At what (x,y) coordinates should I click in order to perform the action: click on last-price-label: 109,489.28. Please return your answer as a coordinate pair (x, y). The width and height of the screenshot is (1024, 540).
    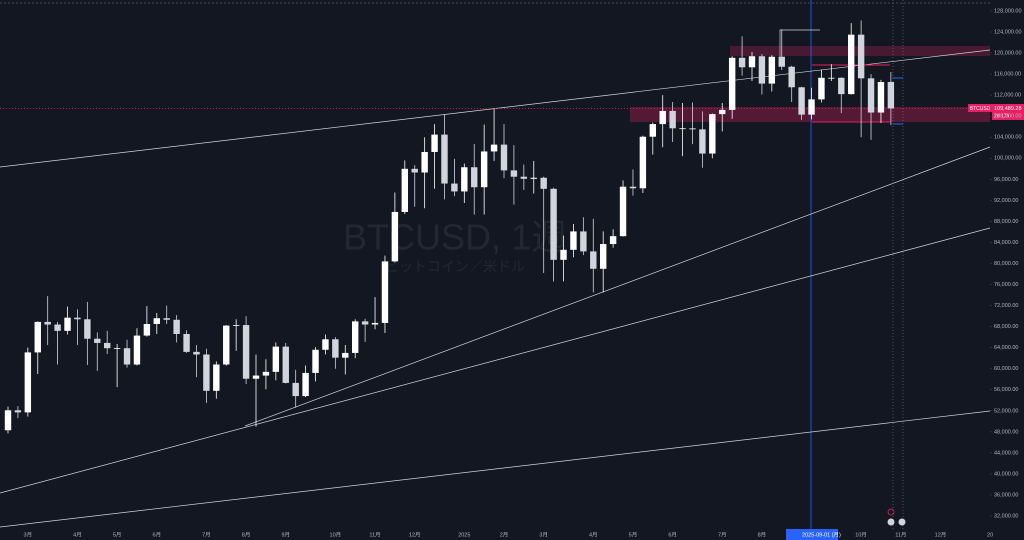
    Looking at the image, I should click on (1008, 109).